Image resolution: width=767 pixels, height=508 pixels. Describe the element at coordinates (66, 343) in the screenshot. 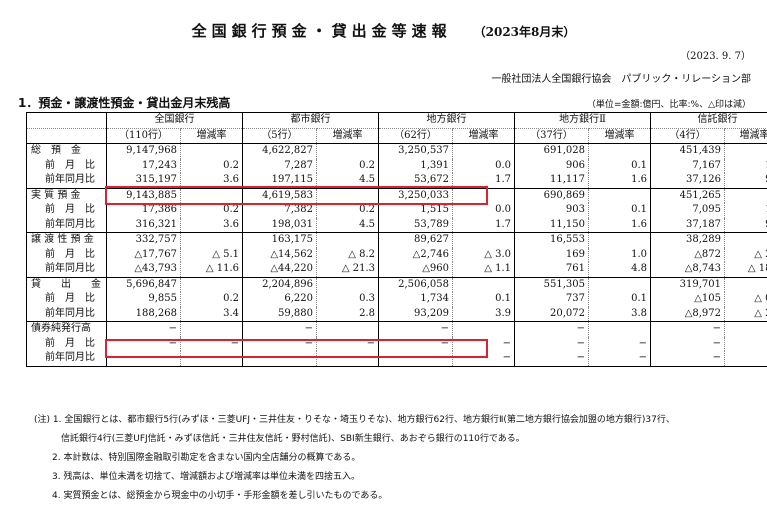

I see `row-label: 前 月 比` at that location.